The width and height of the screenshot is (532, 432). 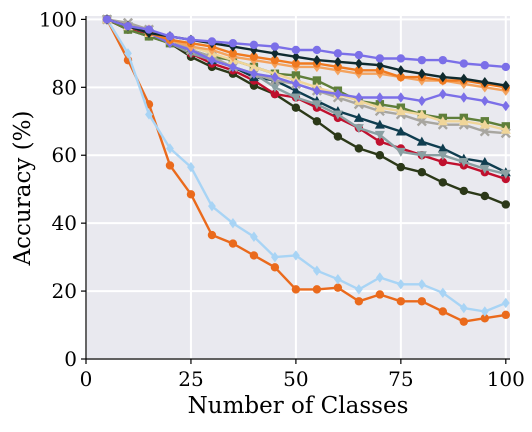 What do you see at coordinates (298, 406) in the screenshot?
I see `x-axis-title: Number of Classes` at bounding box center [298, 406].